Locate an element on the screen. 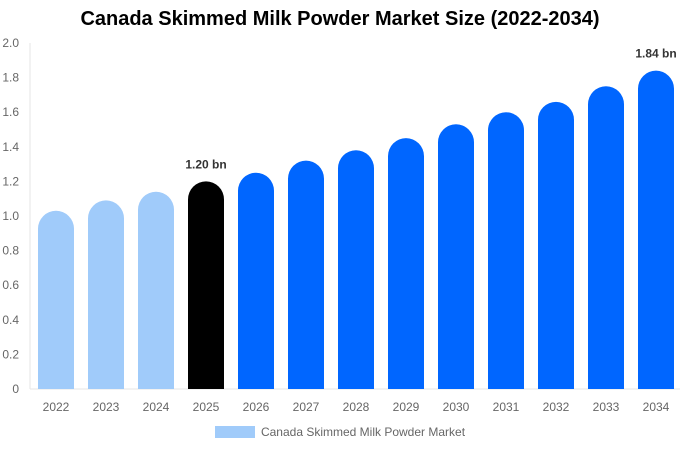 This screenshot has width=680, height=450. x-tick-label: 2027 is located at coordinates (306, 407).